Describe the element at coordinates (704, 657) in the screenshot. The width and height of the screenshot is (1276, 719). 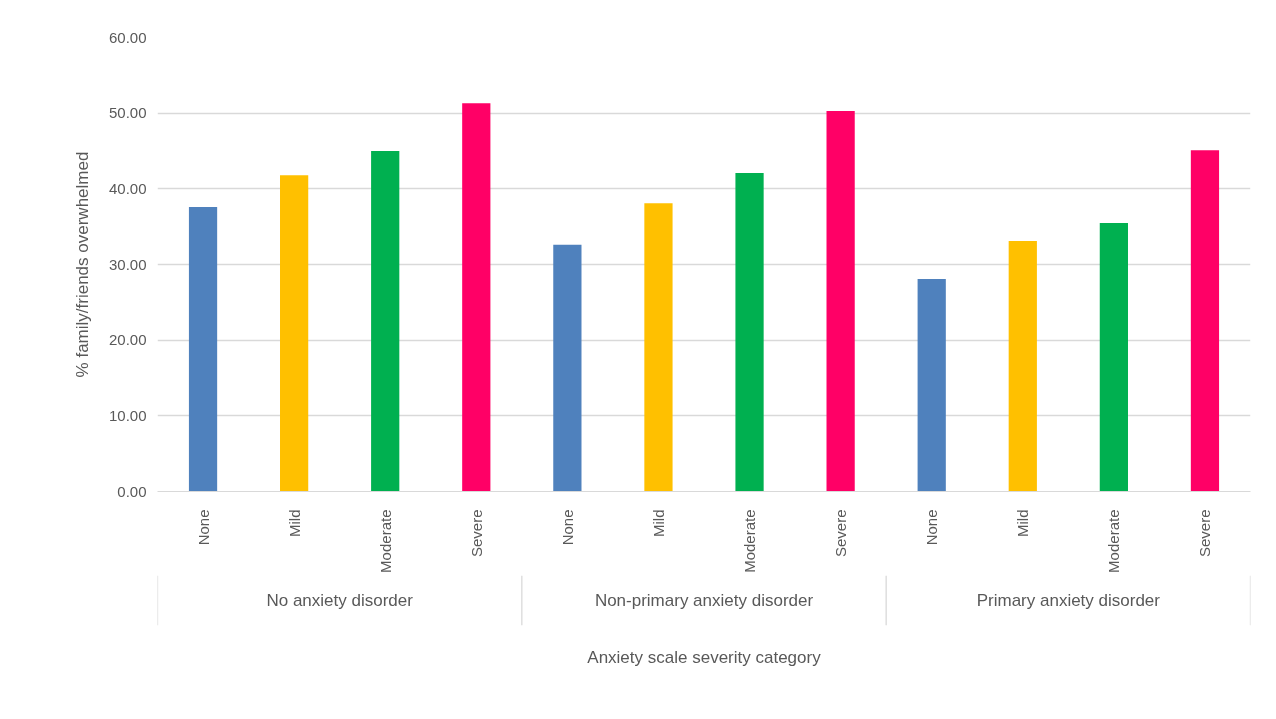
I see `x-axis-title: Anxiety scale severity category` at that location.